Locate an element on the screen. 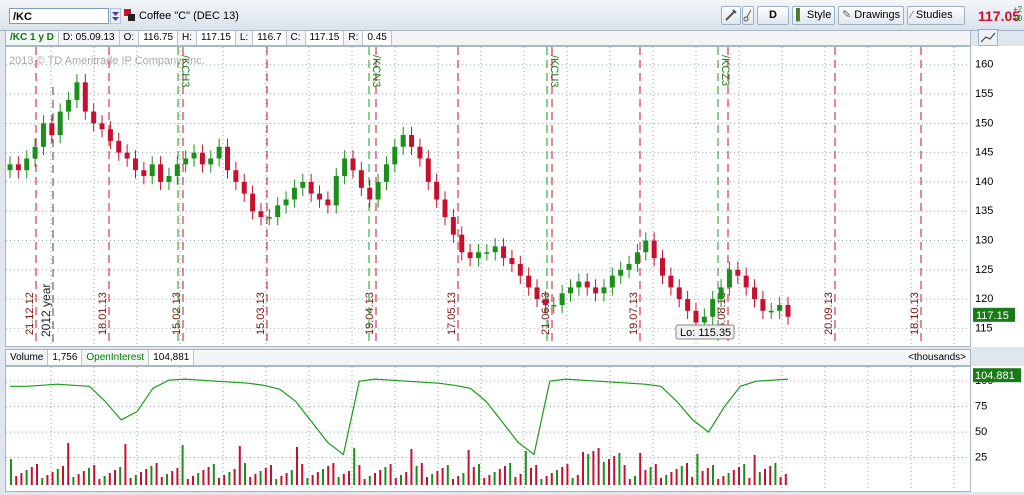 The width and height of the screenshot is (1024, 495). aggregation-d-button: D is located at coordinates (773, 15).